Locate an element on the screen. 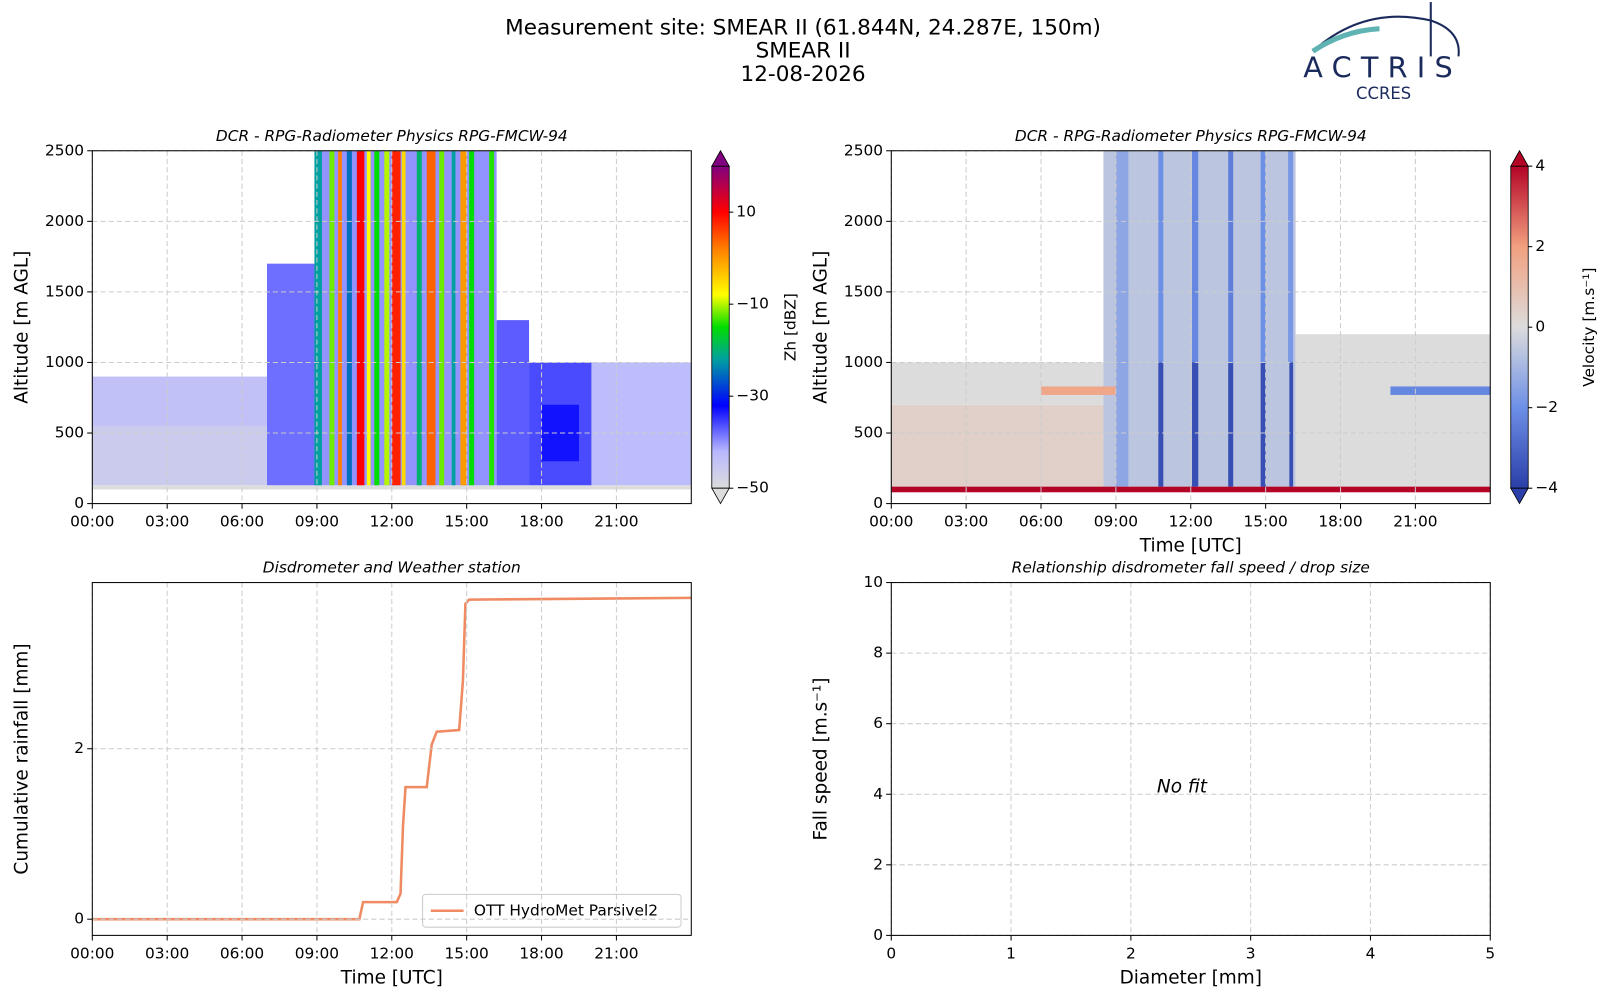  annotation: No fit is located at coordinates (1182, 787).